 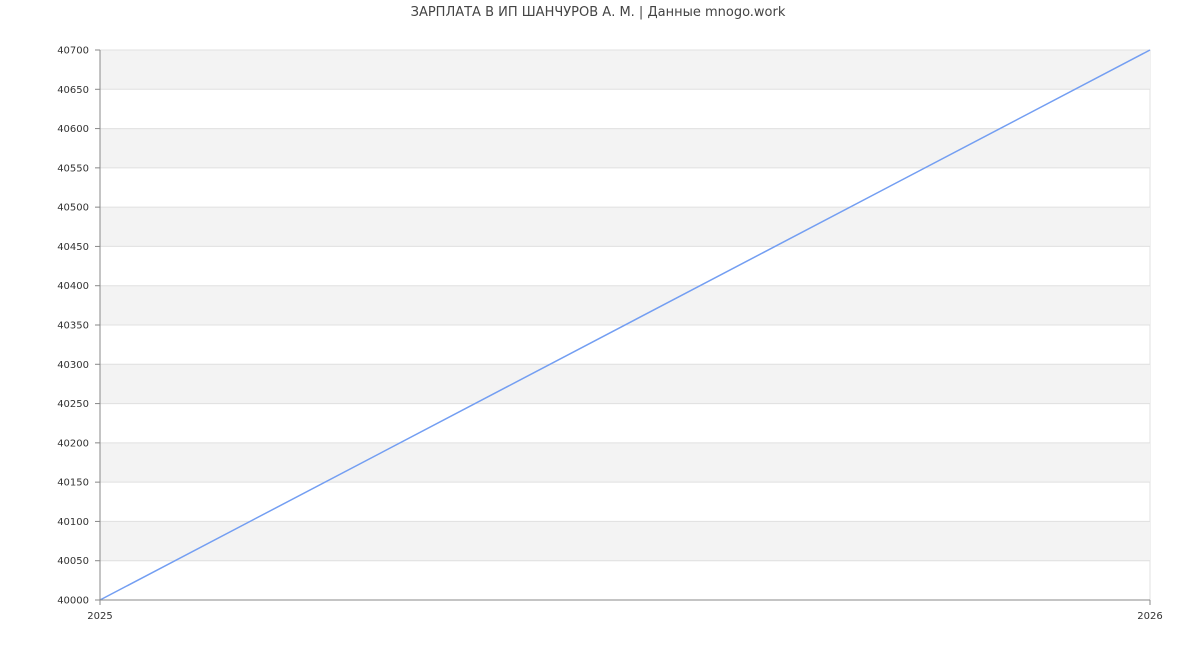 What do you see at coordinates (73, 90) in the screenshot?
I see `y-tick-label: 40650` at bounding box center [73, 90].